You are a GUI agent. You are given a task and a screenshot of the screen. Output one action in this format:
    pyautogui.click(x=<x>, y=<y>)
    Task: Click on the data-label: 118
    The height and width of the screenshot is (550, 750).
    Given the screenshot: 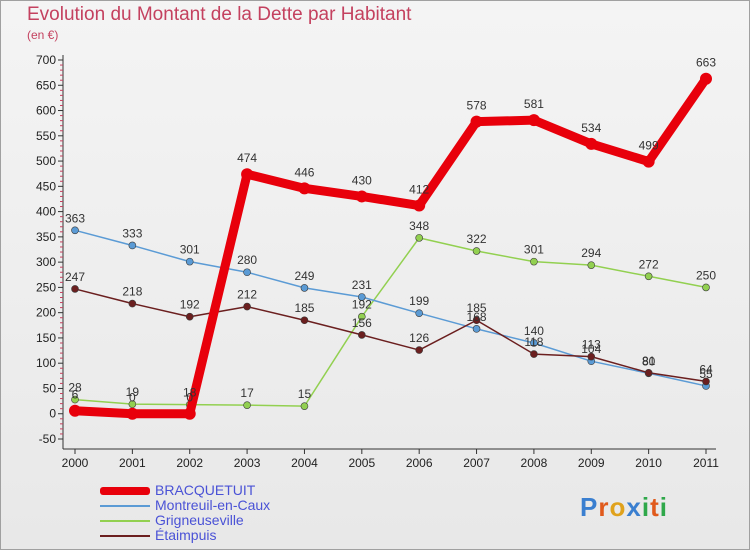 What is the action you would take?
    pyautogui.click(x=533, y=342)
    